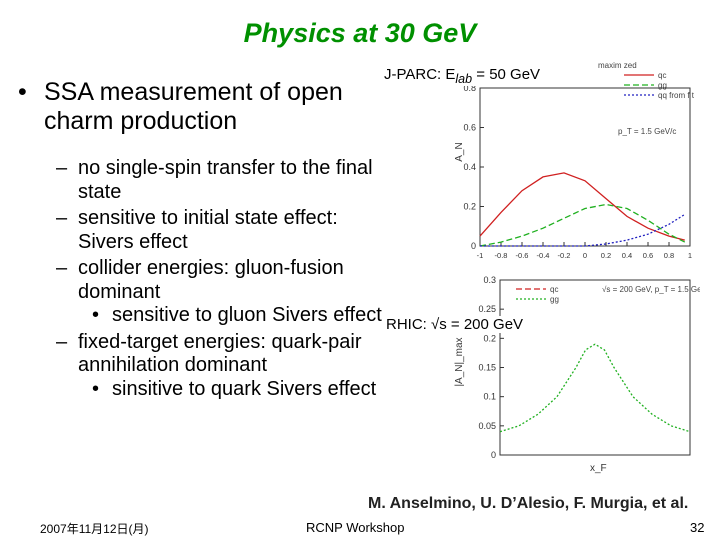 This screenshot has height=540, width=720. Describe the element at coordinates (455, 324) in the screenshot. I see `rhic-label: RHIC: √s = 200 GeV` at that location.